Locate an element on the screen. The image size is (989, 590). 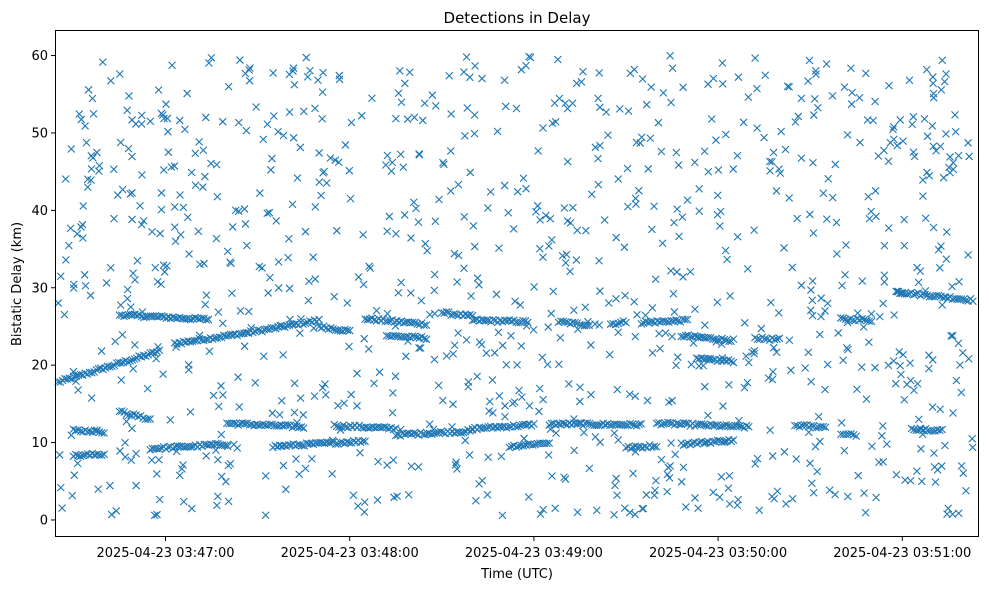
y-tick-label: 20 is located at coordinates (39, 366).